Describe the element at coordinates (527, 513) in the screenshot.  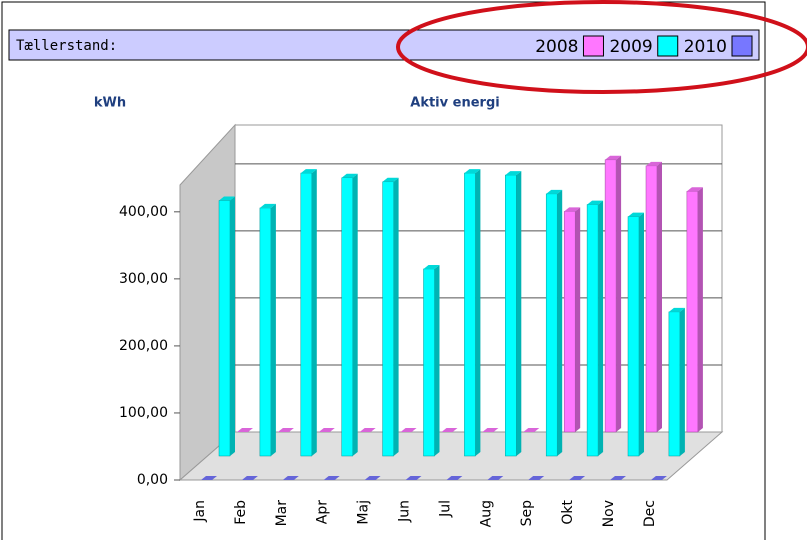
I see `x-tick-label: Sep` at that location.